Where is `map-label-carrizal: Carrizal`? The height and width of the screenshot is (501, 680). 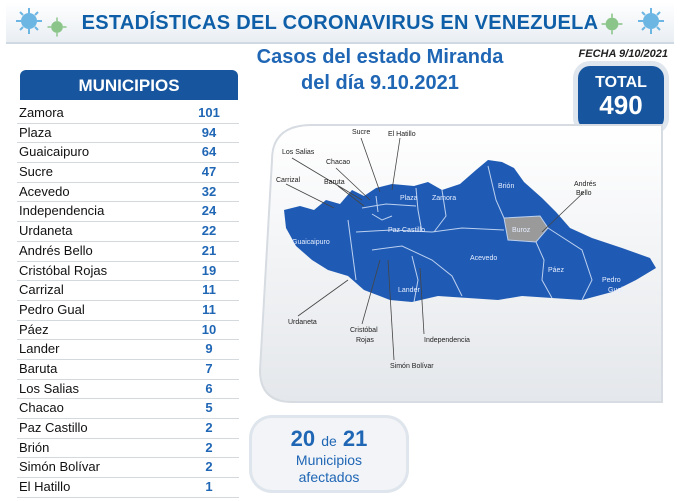 map-label-carrizal: Carrizal is located at coordinates (288, 180).